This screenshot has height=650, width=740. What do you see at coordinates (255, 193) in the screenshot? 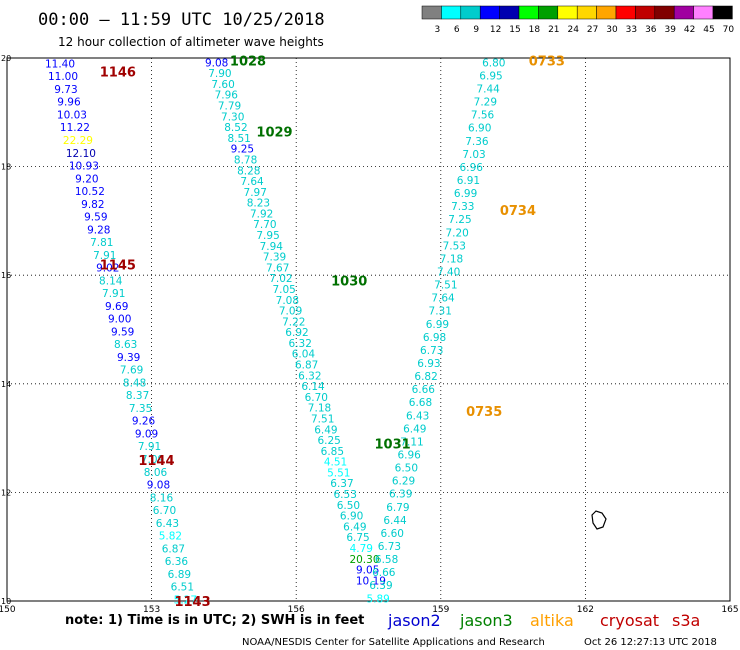
I see `swh-point: 7.97` at bounding box center [255, 193].